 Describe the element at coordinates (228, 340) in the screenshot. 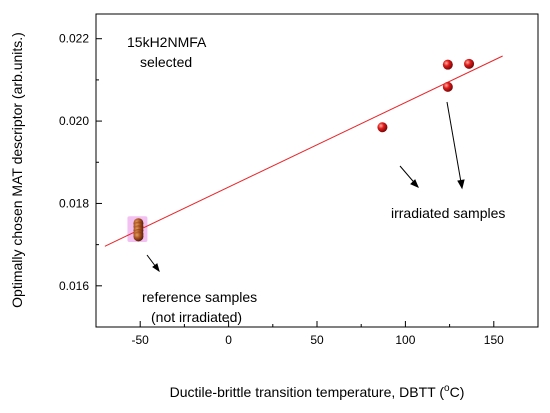

I see `x-tick-label: 0` at that location.